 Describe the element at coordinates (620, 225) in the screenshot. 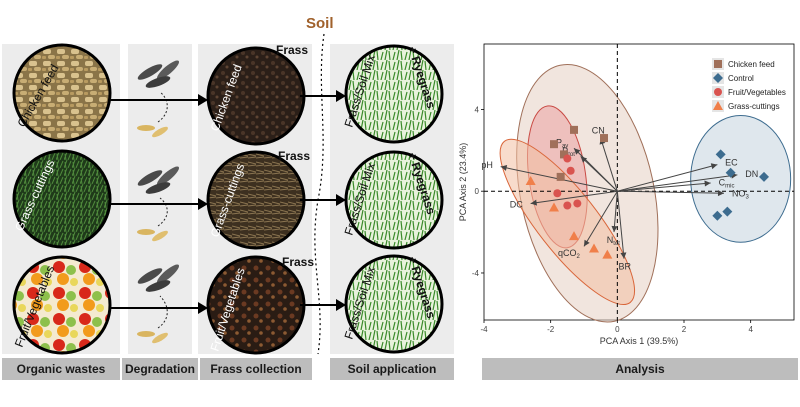

I see `vector-br` at that location.